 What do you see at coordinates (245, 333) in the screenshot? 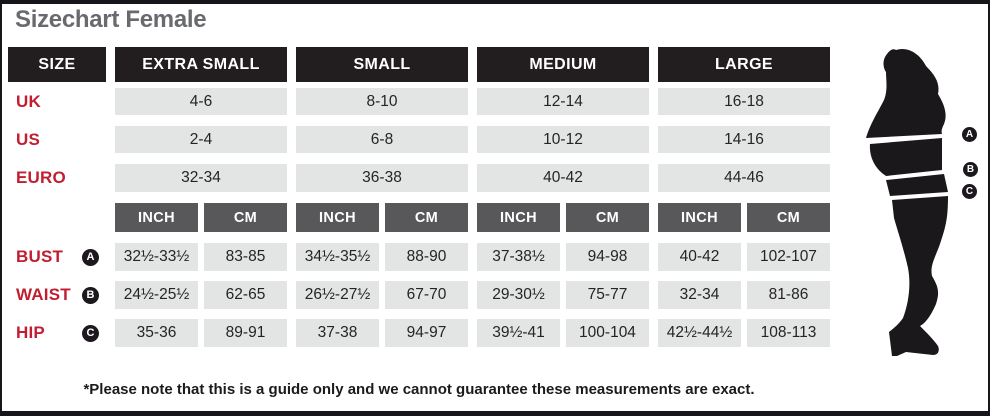
I see `hip-xs-cm-cell: 89-91` at bounding box center [245, 333].